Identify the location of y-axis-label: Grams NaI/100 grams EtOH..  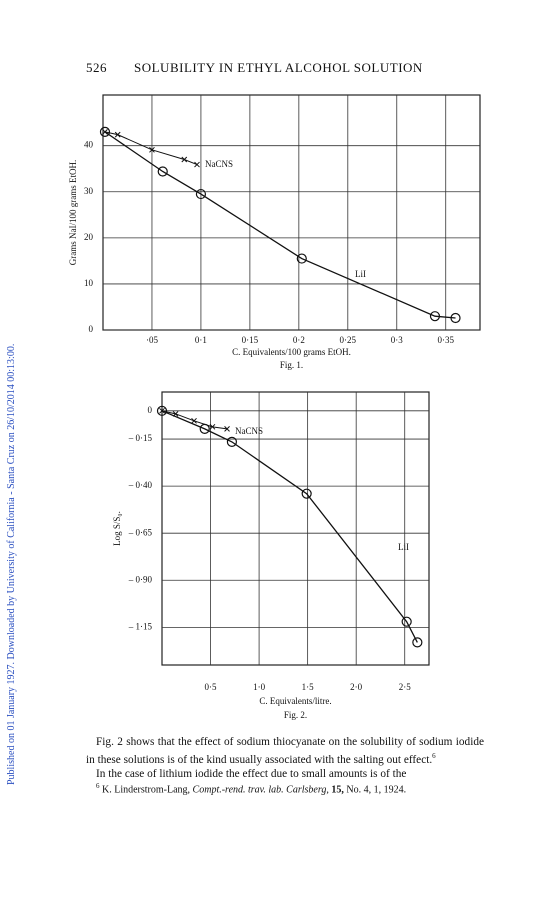
(73, 212).